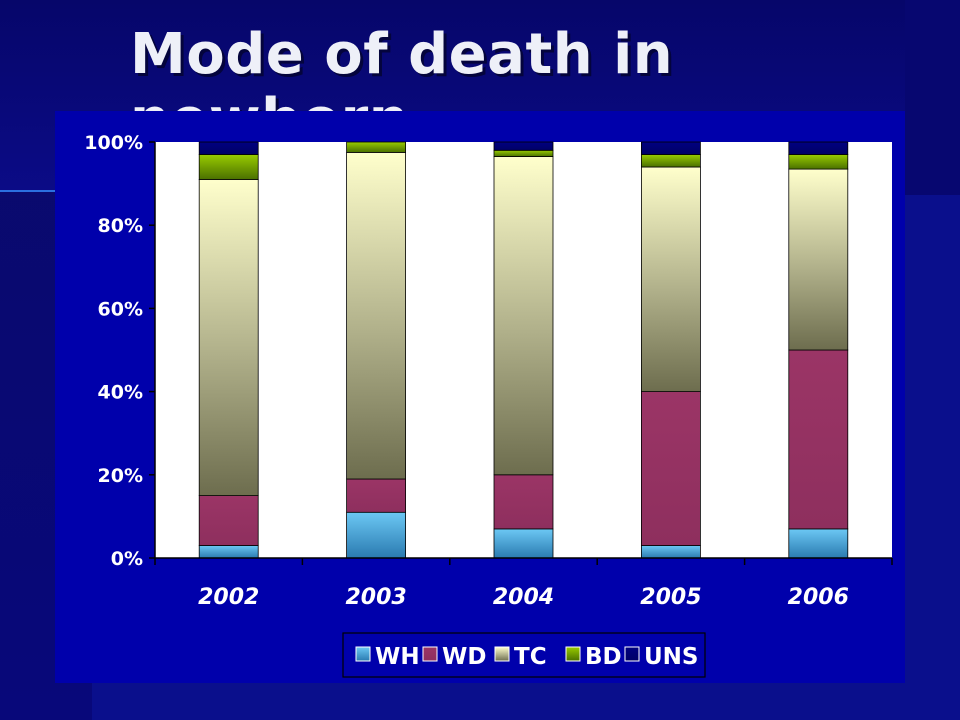 This screenshot has width=960, height=720. Describe the element at coordinates (671, 148) in the screenshot. I see `bar-uns-2005` at that location.